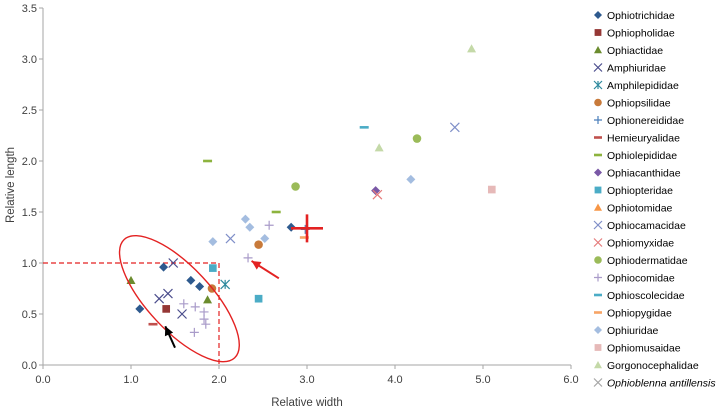  Describe the element at coordinates (644, 349) in the screenshot. I see `legend-label: Ophiomusaidae` at that location.